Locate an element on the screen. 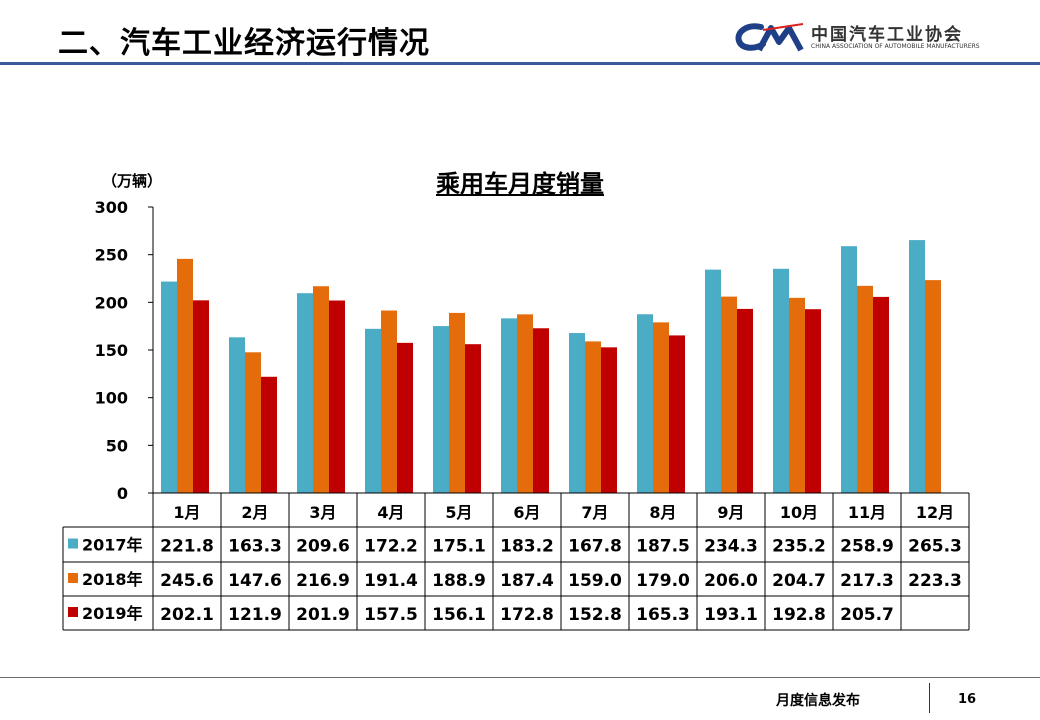 Image resolution: width=1040 pixels, height=720 pixels. bar-2019年-2月 is located at coordinates (269, 434).